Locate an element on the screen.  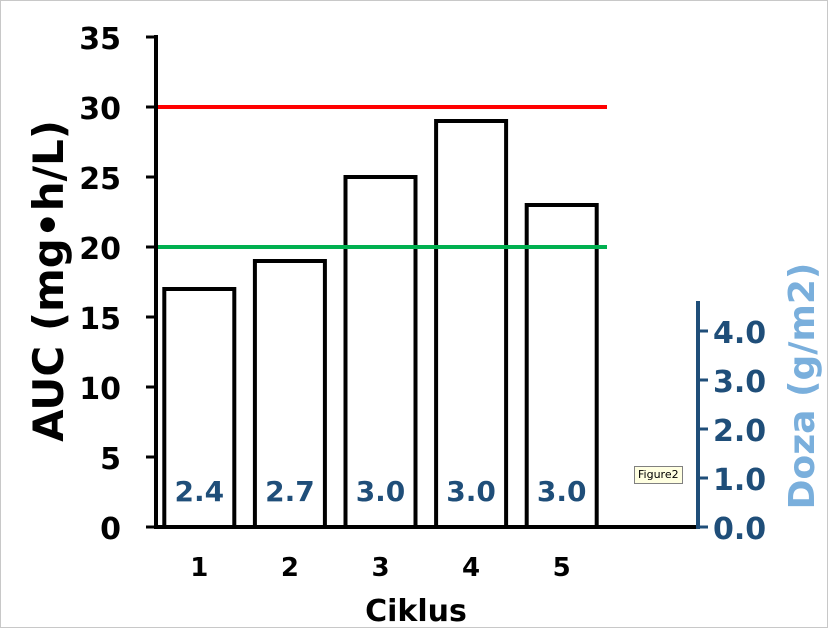
y-axis-title: AUC (mg•h/L) is located at coordinates (48, 281).